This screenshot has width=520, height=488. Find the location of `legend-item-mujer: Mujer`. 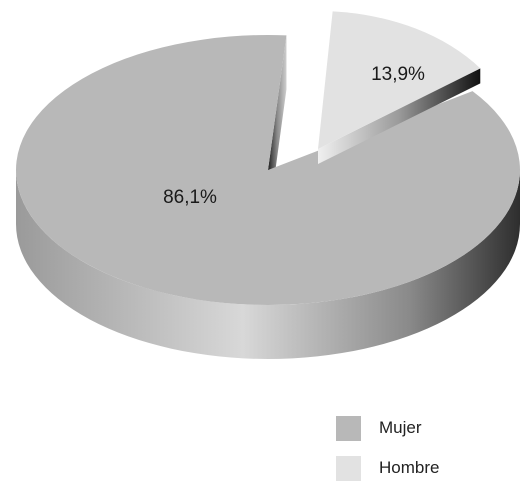

legend-item-mujer: Mujer is located at coordinates (387, 428).